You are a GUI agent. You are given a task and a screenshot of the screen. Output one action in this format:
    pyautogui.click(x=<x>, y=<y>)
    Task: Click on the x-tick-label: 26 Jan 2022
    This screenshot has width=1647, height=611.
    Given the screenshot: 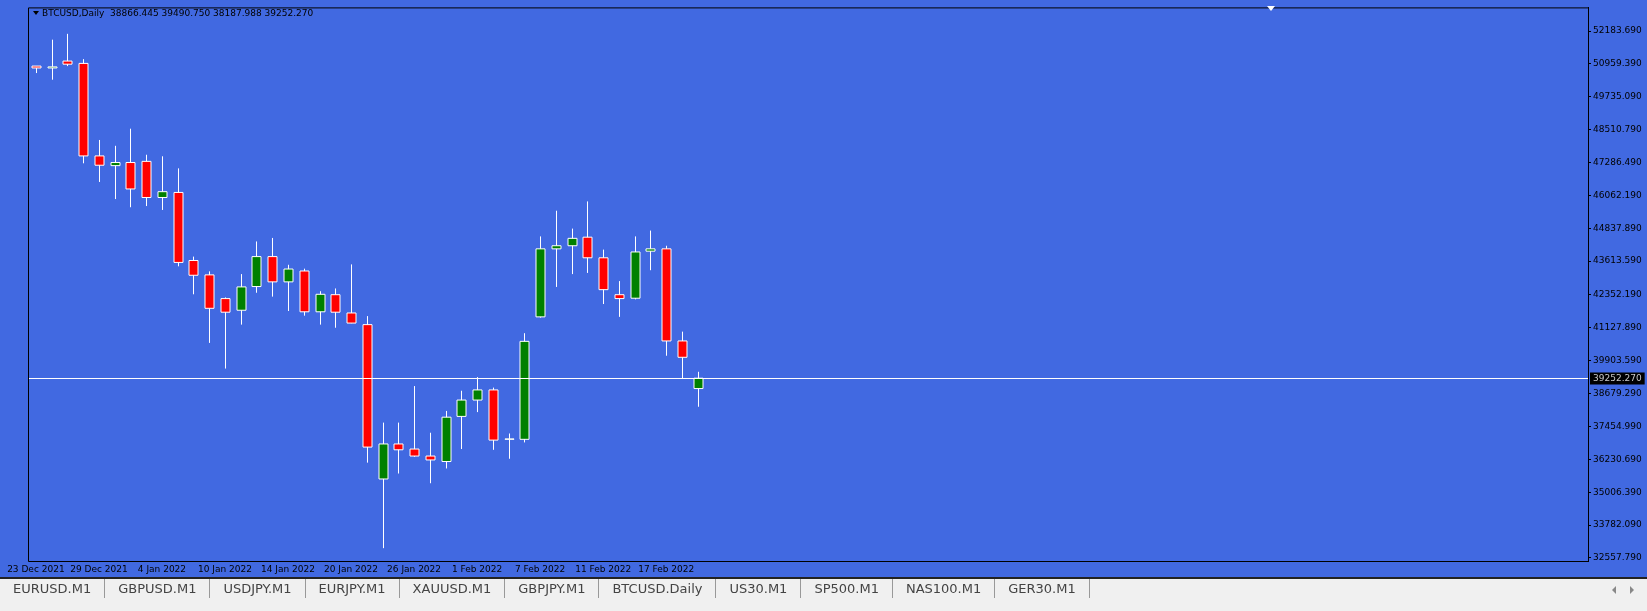 What is the action you would take?
    pyautogui.click(x=414, y=568)
    